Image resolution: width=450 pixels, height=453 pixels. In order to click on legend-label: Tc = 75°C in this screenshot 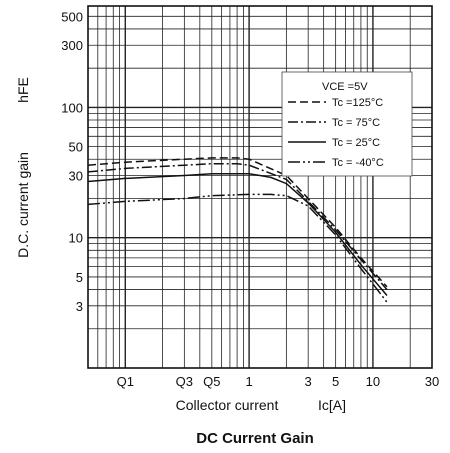, I will do `click(356, 123)`.